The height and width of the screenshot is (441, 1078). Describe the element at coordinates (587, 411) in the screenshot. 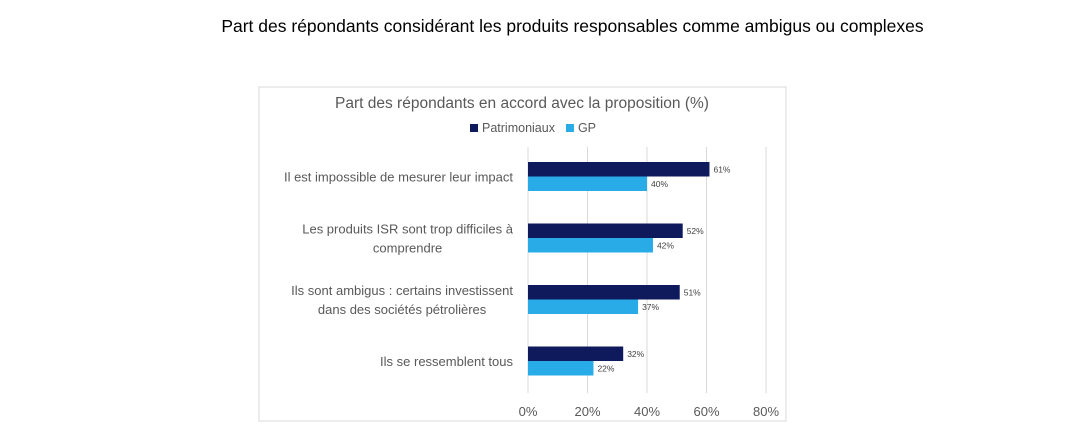

I see `x-tick-label: 20%` at that location.